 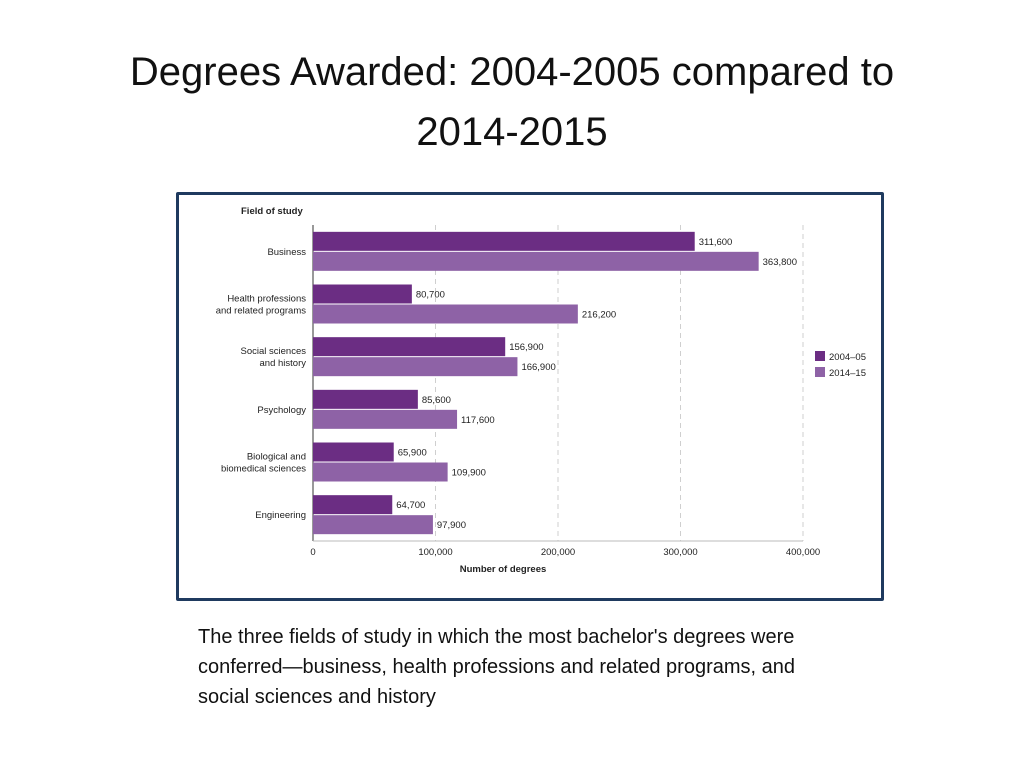 I want to click on x-tick-label: 200,000, so click(x=558, y=552).